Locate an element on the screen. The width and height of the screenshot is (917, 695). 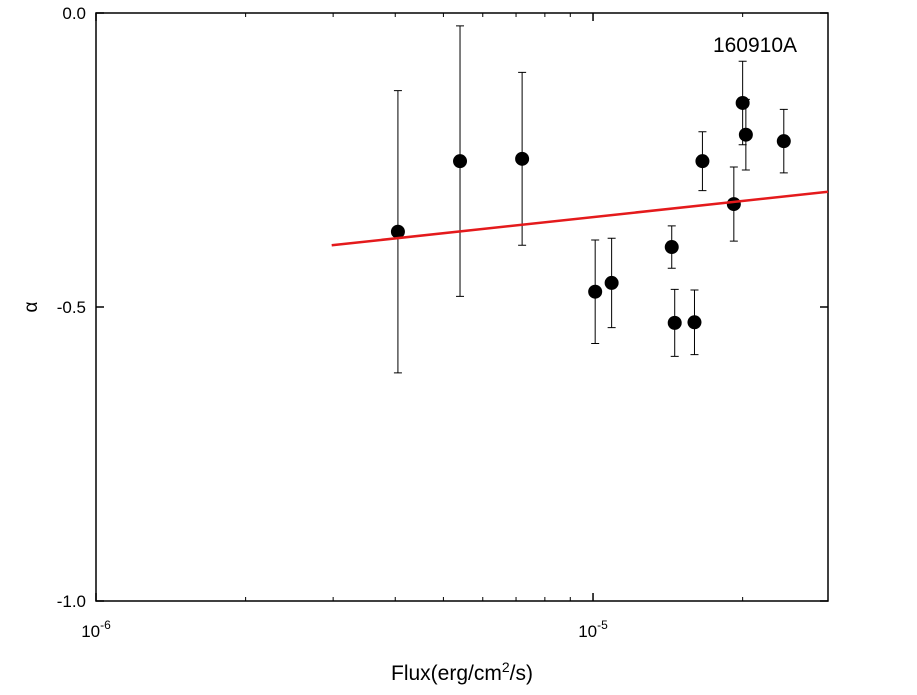
x-tick-label: 10⁻⁵ is located at coordinates (593, 629).